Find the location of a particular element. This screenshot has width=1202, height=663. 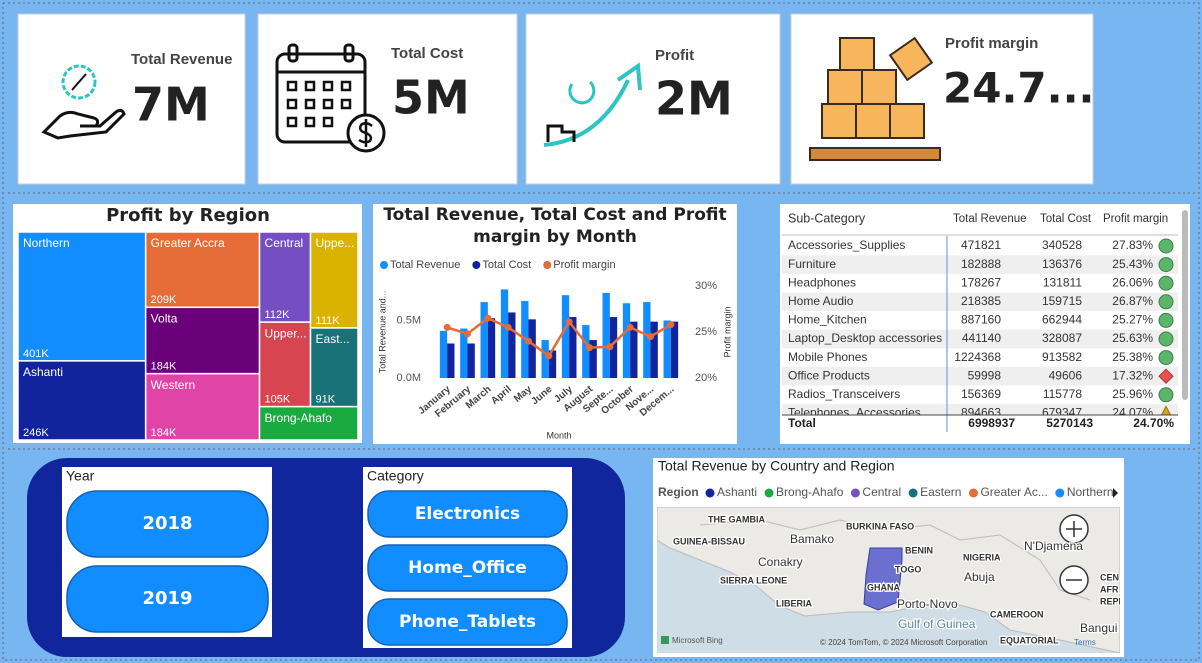

place-label: N'Djamena is located at coordinates (1053, 546).